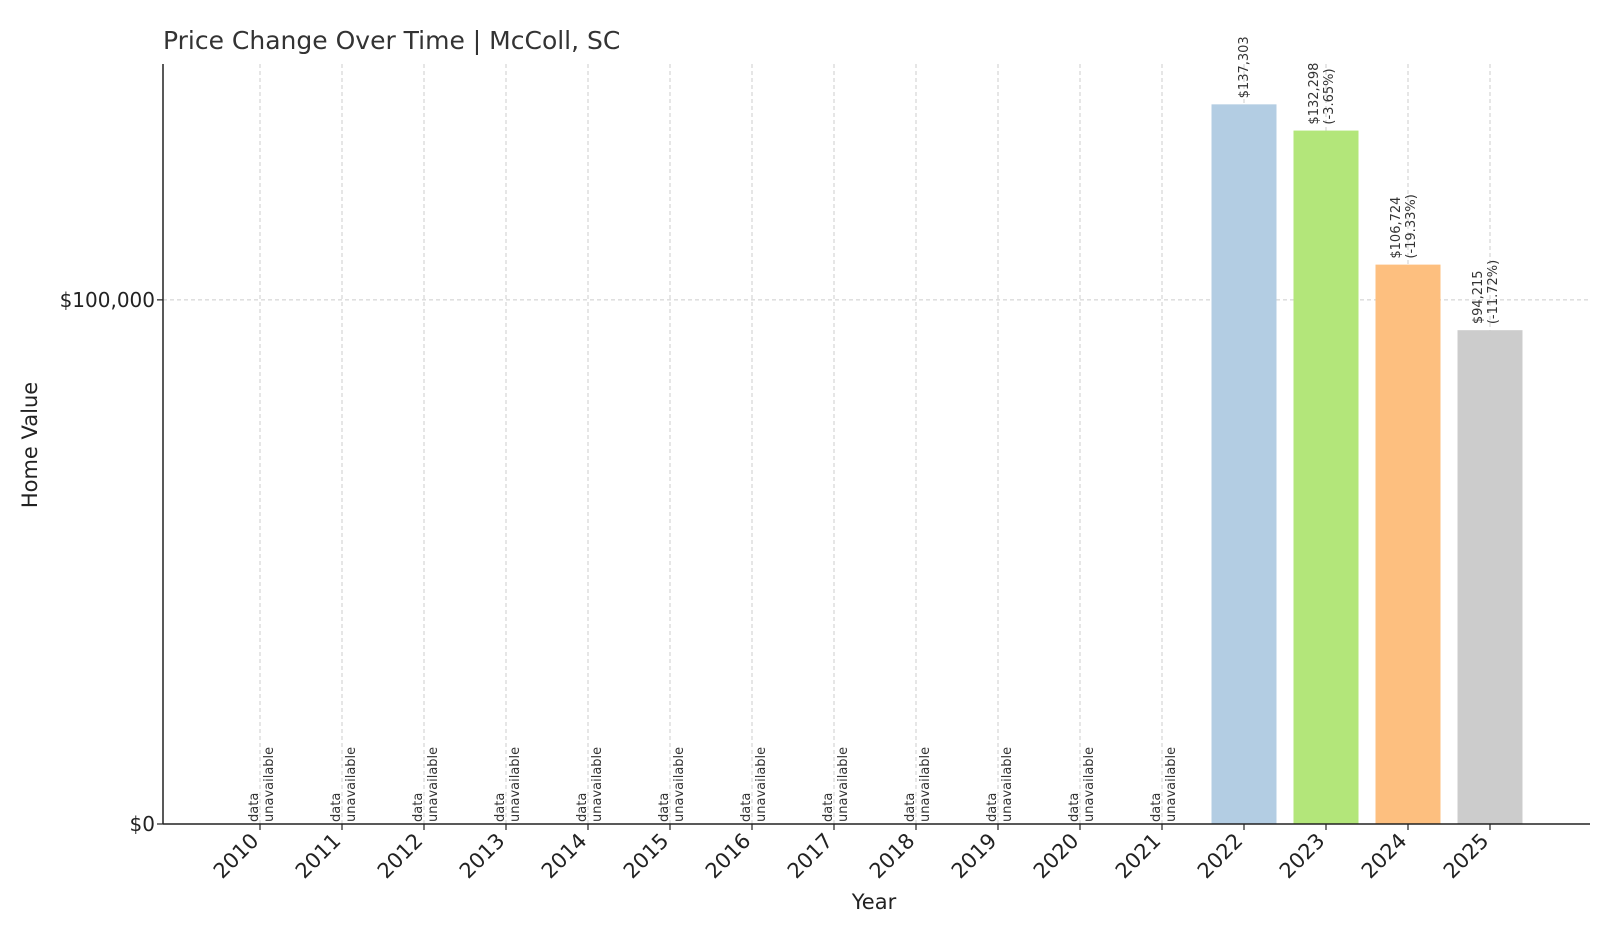  What do you see at coordinates (1493, 292) in the screenshot?
I see `change-label: (-11.72%)` at bounding box center [1493, 292].